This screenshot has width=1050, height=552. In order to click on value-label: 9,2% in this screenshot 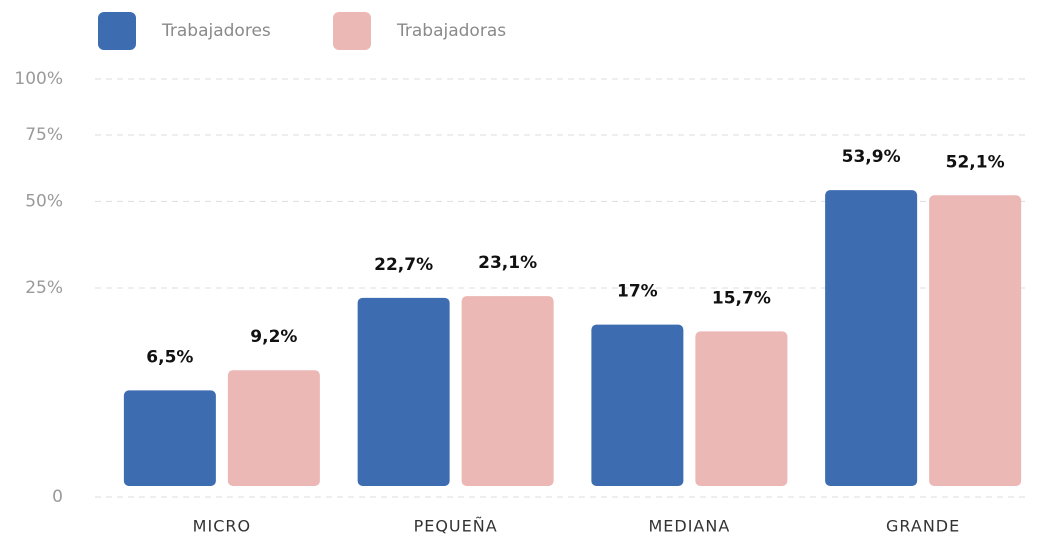, I will do `click(273, 337)`.